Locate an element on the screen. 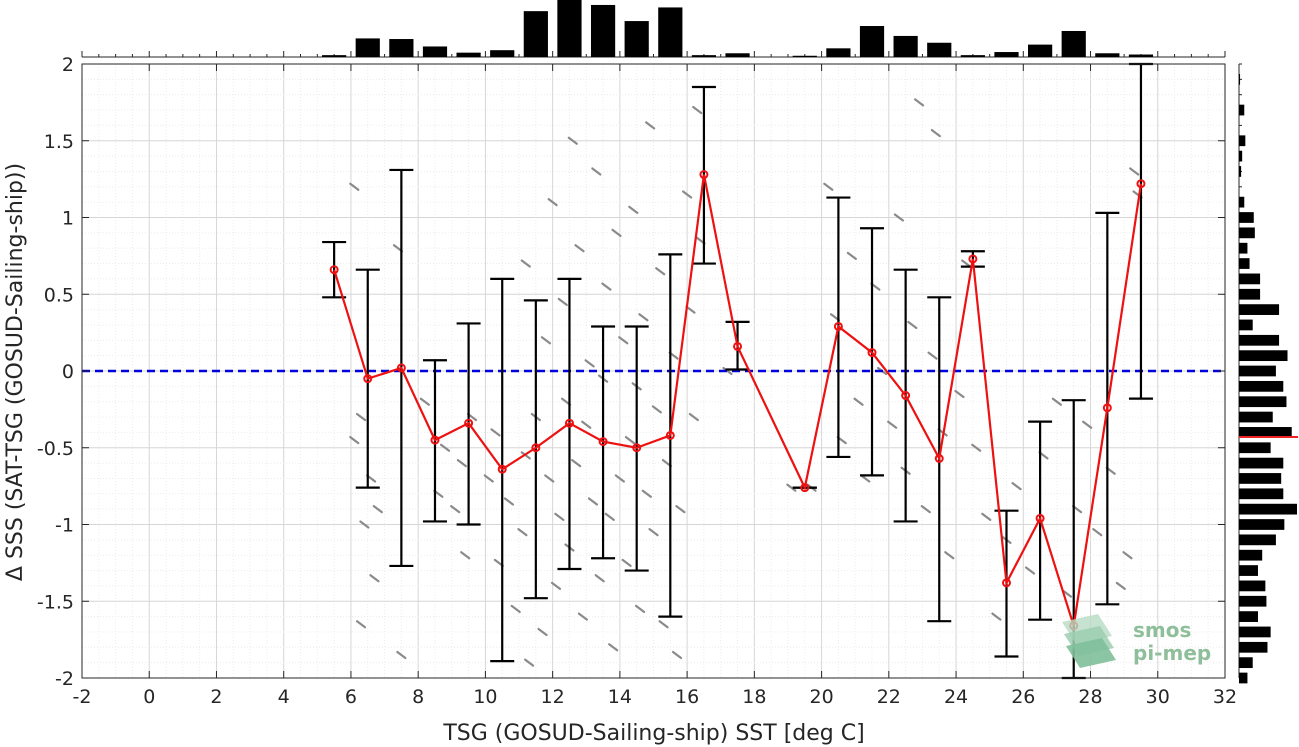 The image size is (1299, 747). x-tick-label: 0 is located at coordinates (149, 697).